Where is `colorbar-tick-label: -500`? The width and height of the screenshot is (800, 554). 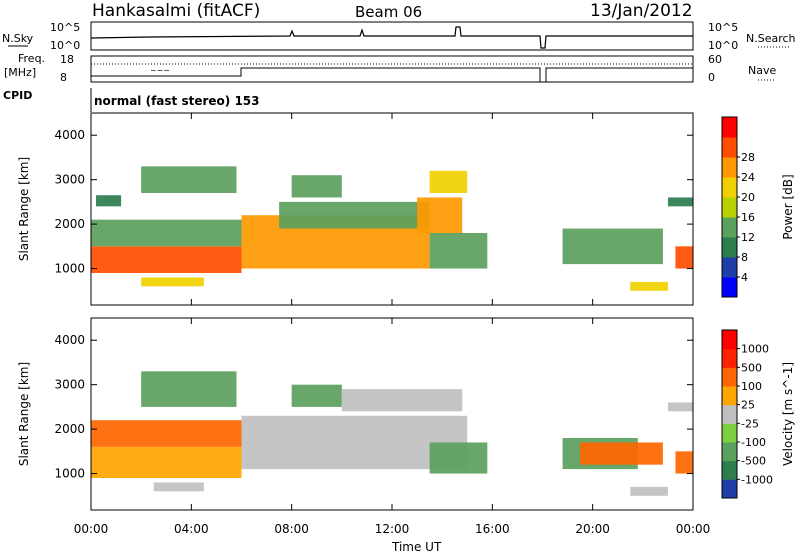
colorbar-tick-label: -500 is located at coordinates (753, 461).